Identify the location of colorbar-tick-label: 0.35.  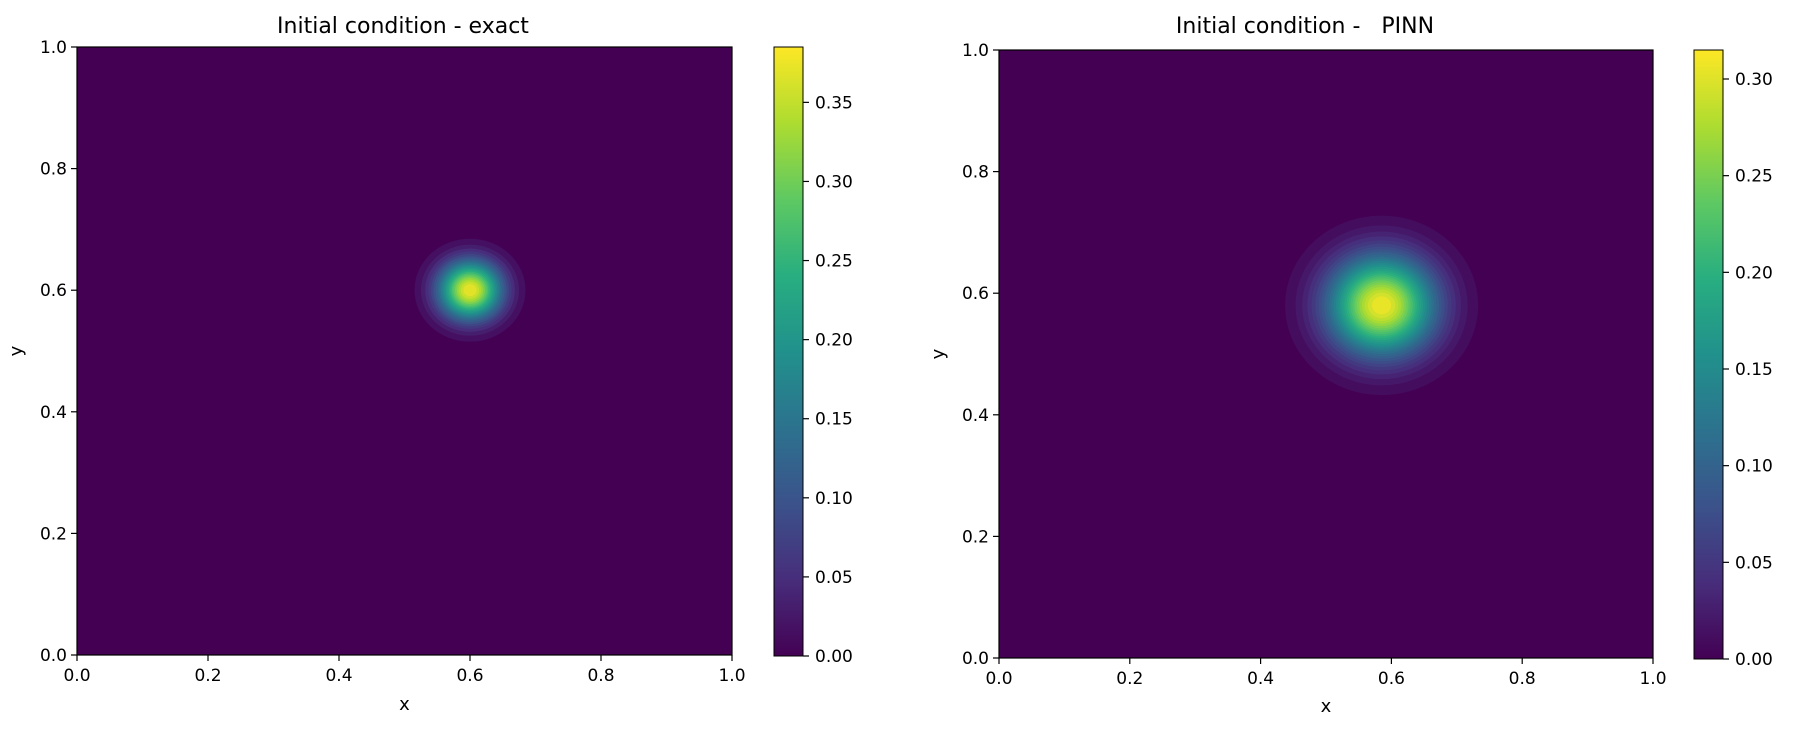
(834, 103).